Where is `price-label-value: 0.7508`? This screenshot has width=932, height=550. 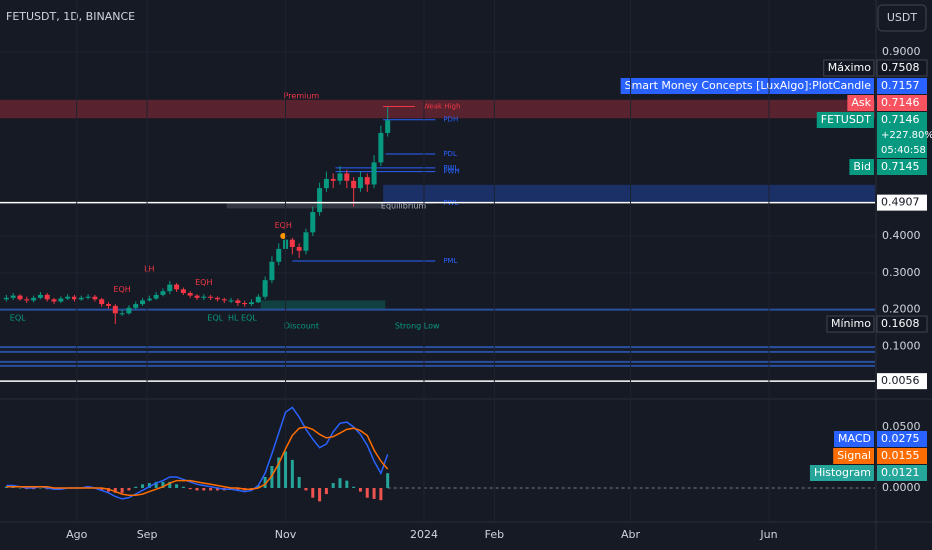
price-label-value: 0.7508 is located at coordinates (900, 67).